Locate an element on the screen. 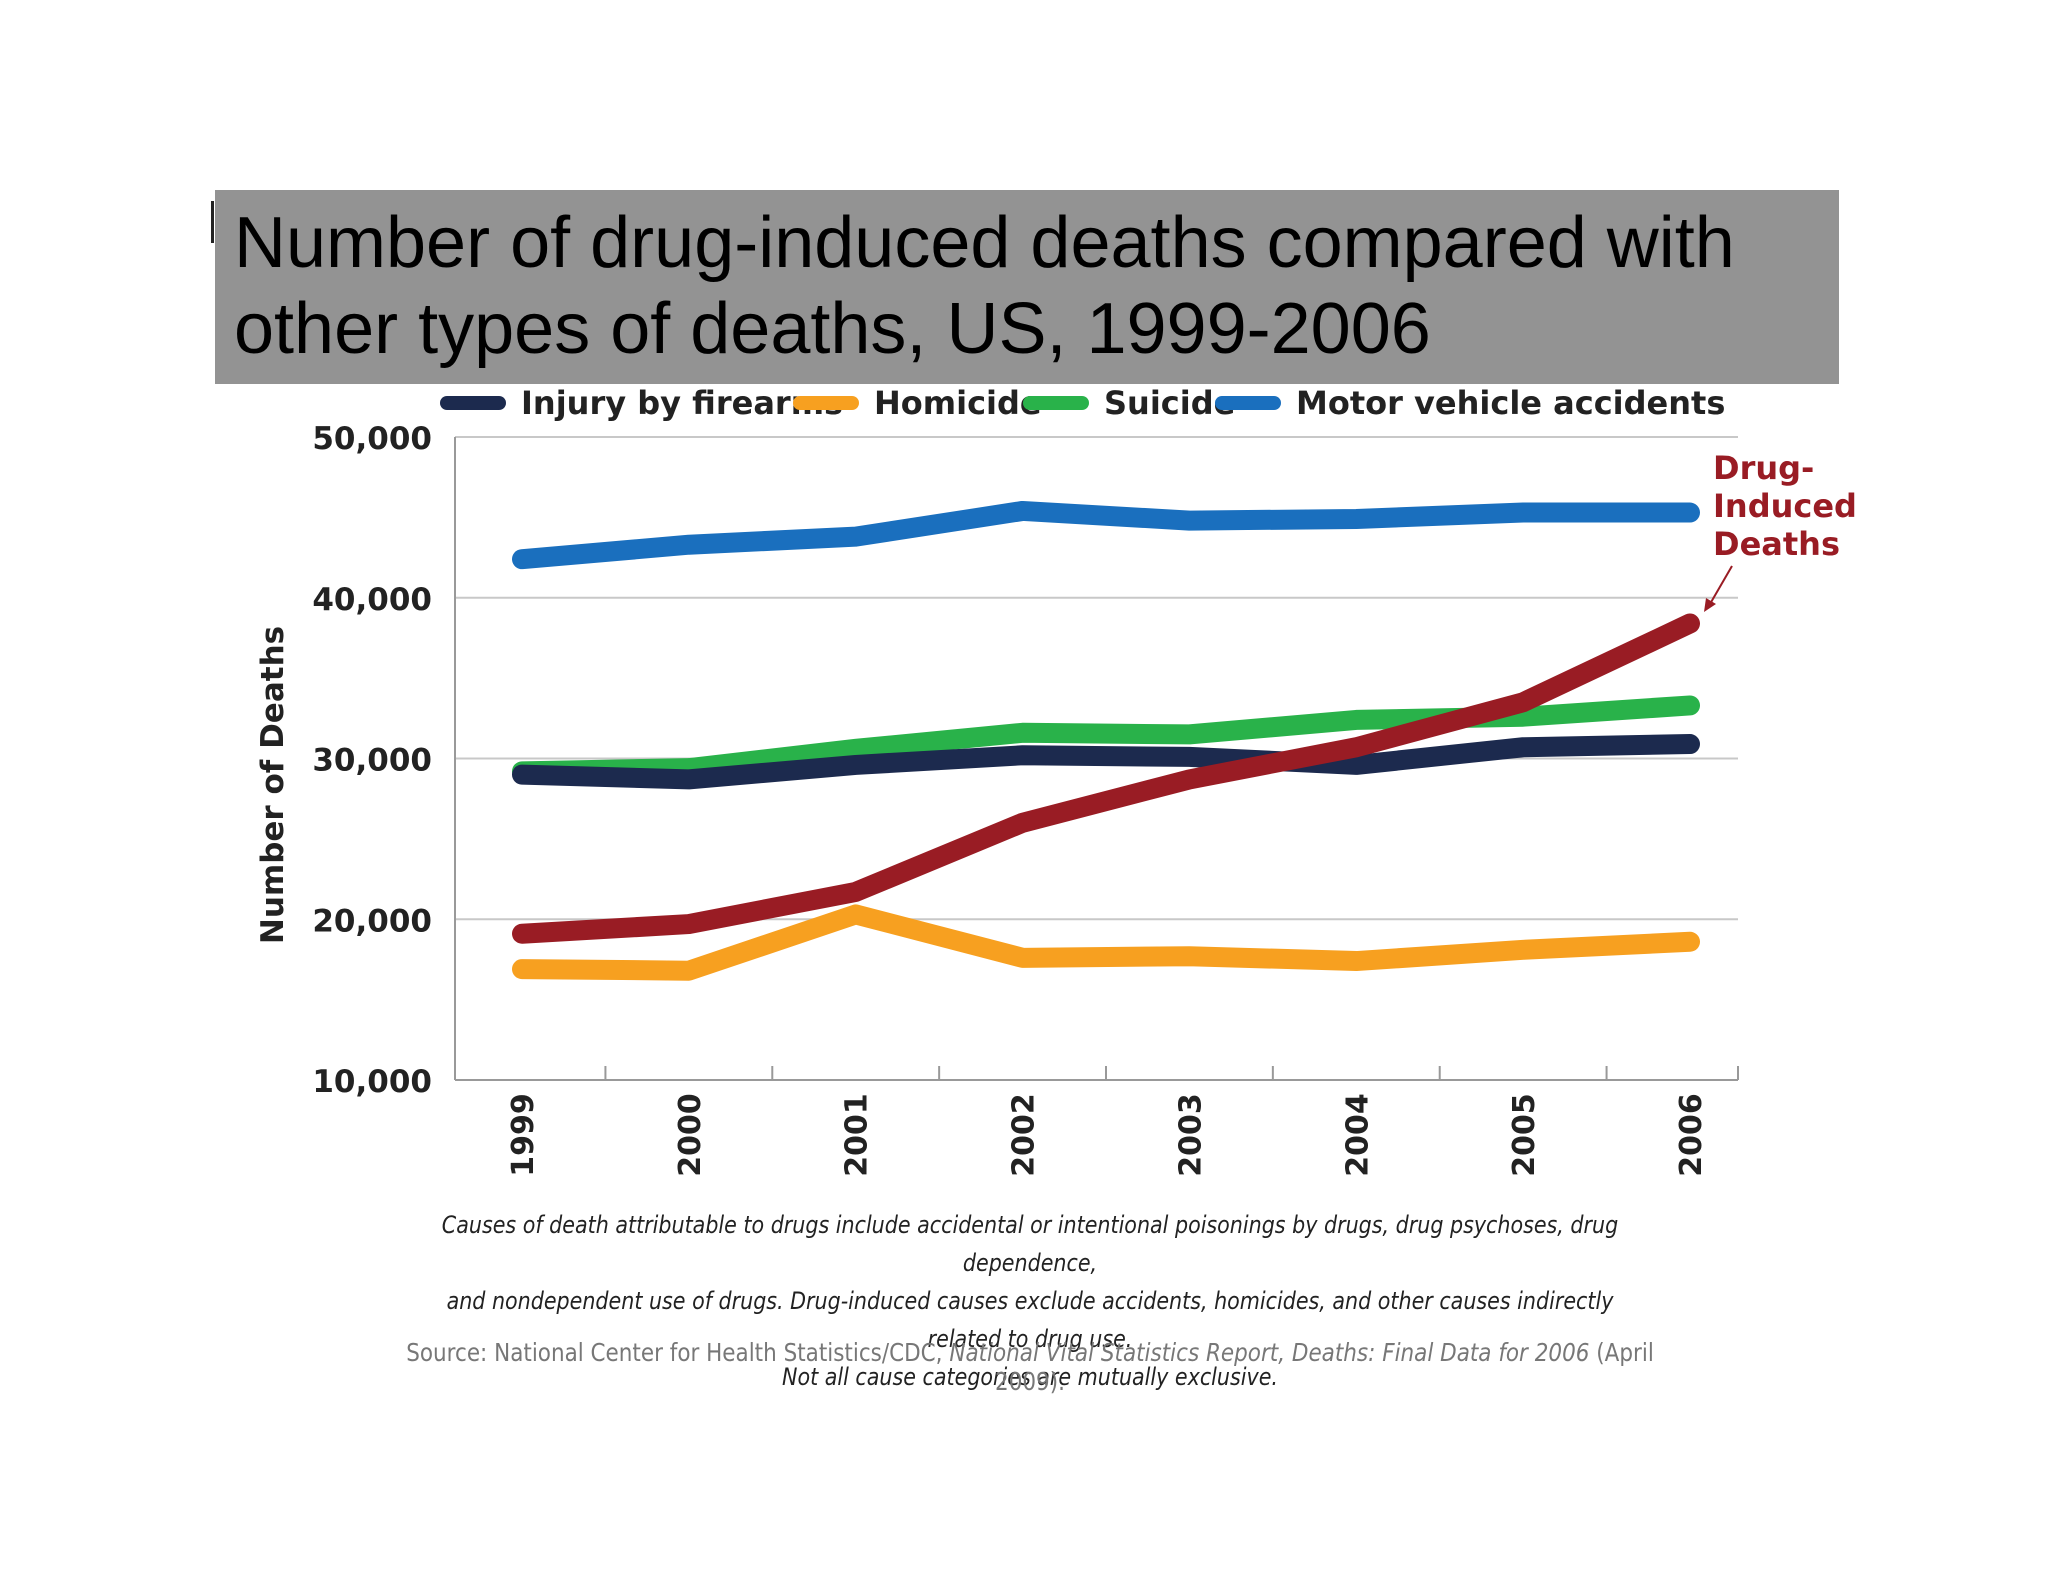 Image resolution: width=2048 pixels, height=1582 pixels. annotation-arrow-head is located at coordinates (1710, 605).